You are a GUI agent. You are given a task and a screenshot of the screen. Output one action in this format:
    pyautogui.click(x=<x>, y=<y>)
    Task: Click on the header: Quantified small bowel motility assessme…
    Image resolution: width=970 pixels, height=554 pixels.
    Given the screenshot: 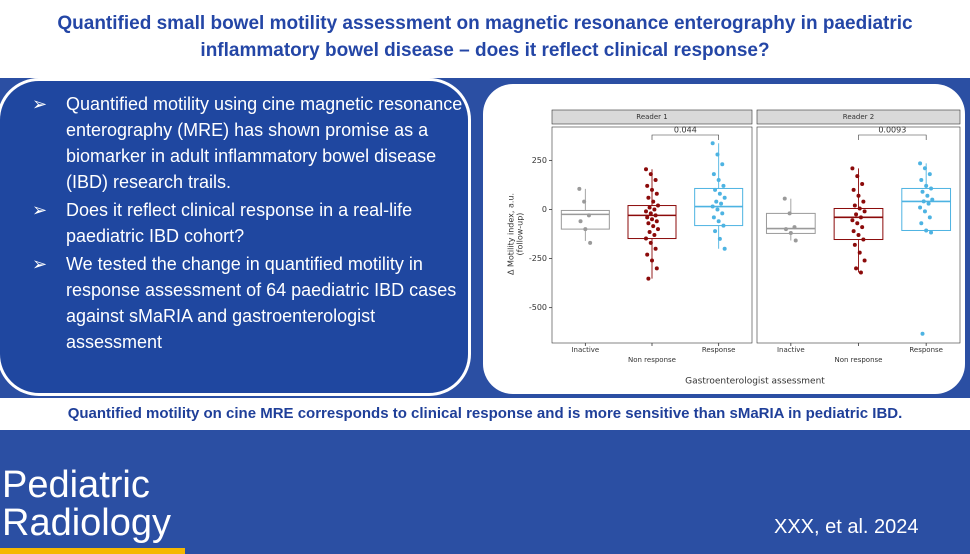 What is the action you would take?
    pyautogui.click(x=485, y=39)
    